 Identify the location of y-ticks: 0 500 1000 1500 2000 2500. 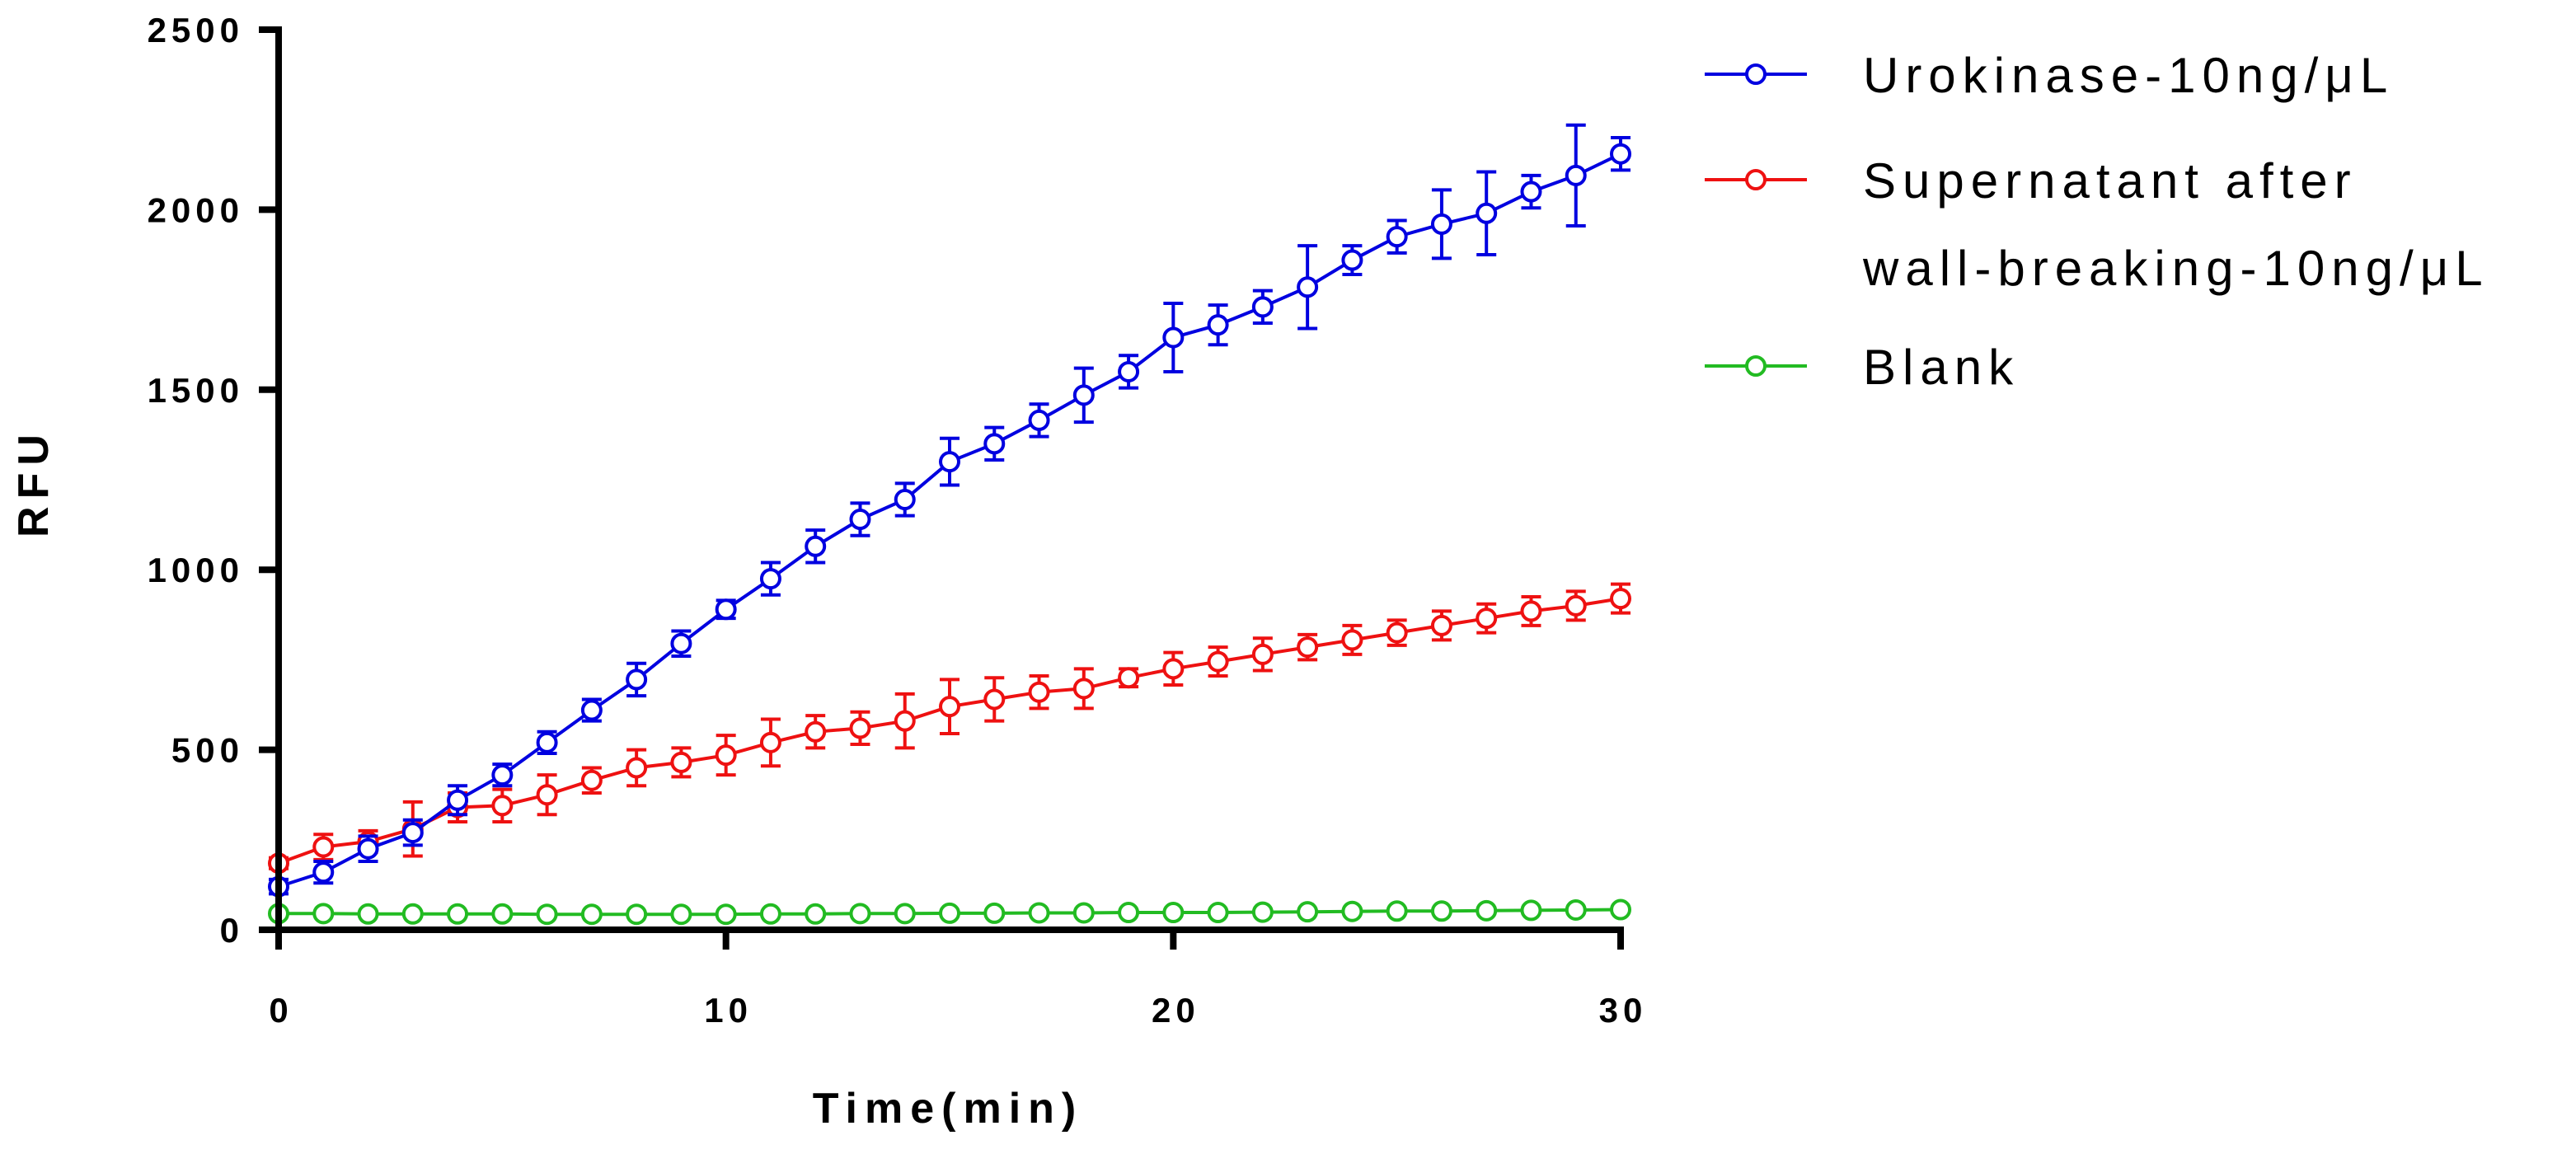
(214, 480).